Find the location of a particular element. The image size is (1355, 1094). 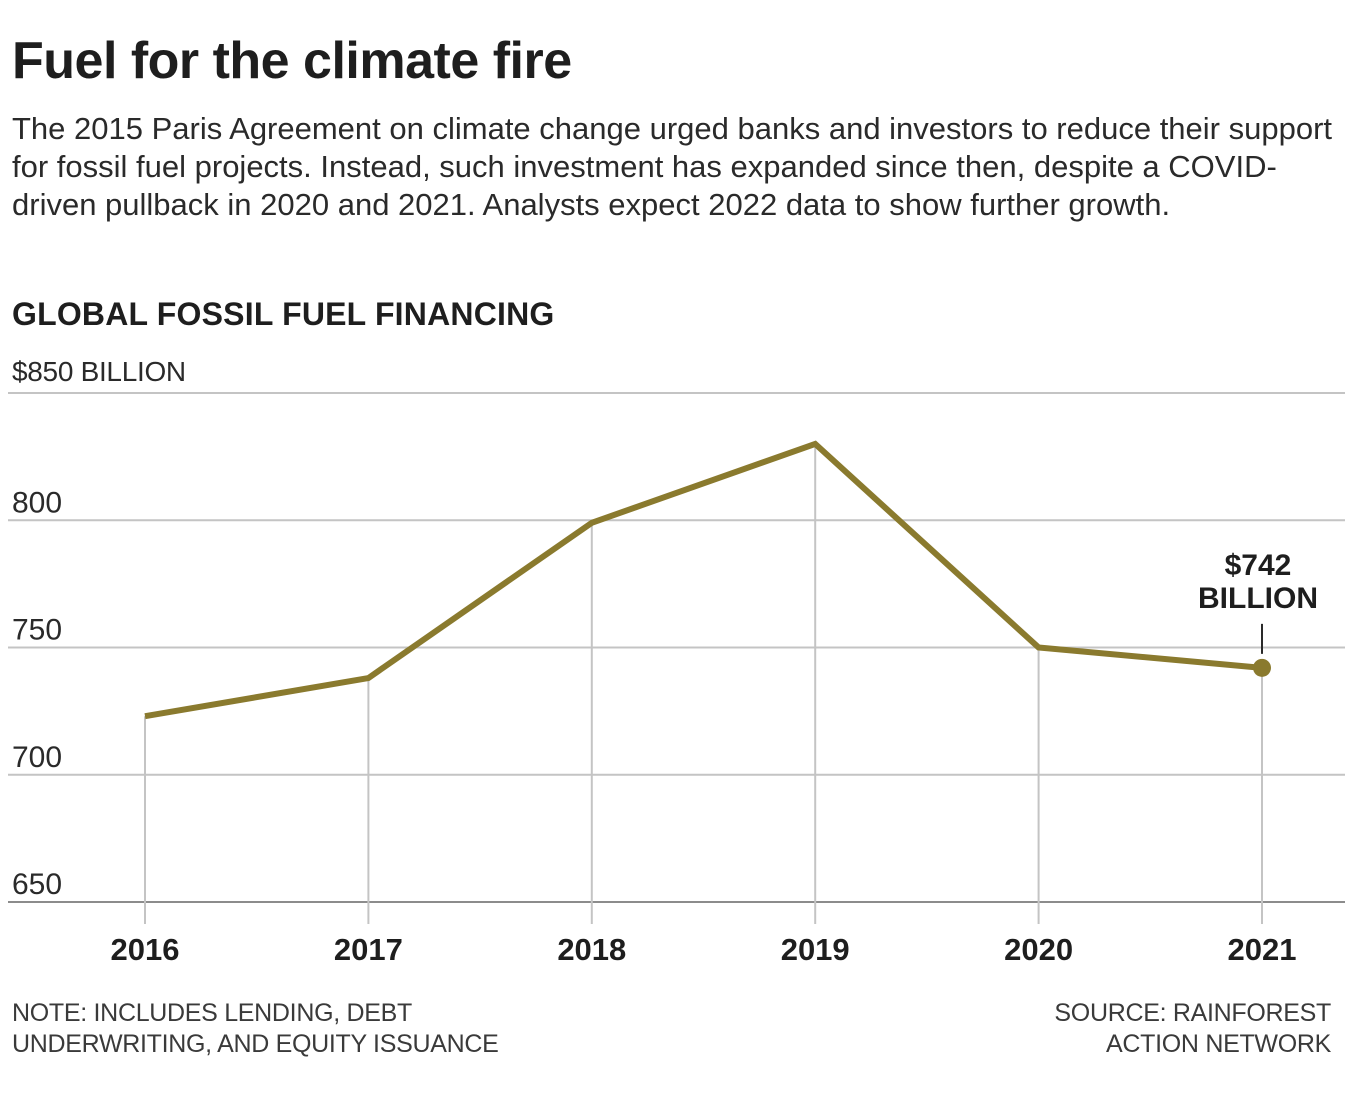

x-tick-label: 2017 is located at coordinates (368, 949).